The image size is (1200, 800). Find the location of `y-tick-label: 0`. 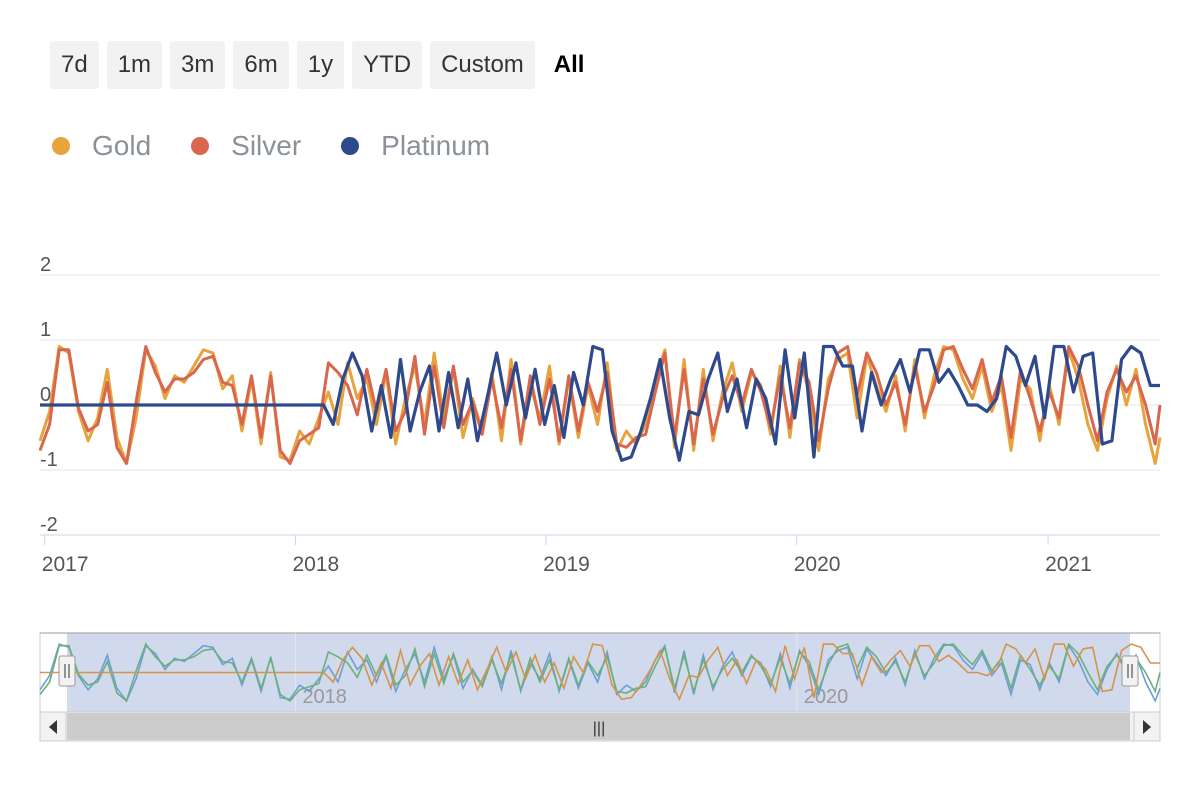

y-tick-label: 0 is located at coordinates (45, 395).